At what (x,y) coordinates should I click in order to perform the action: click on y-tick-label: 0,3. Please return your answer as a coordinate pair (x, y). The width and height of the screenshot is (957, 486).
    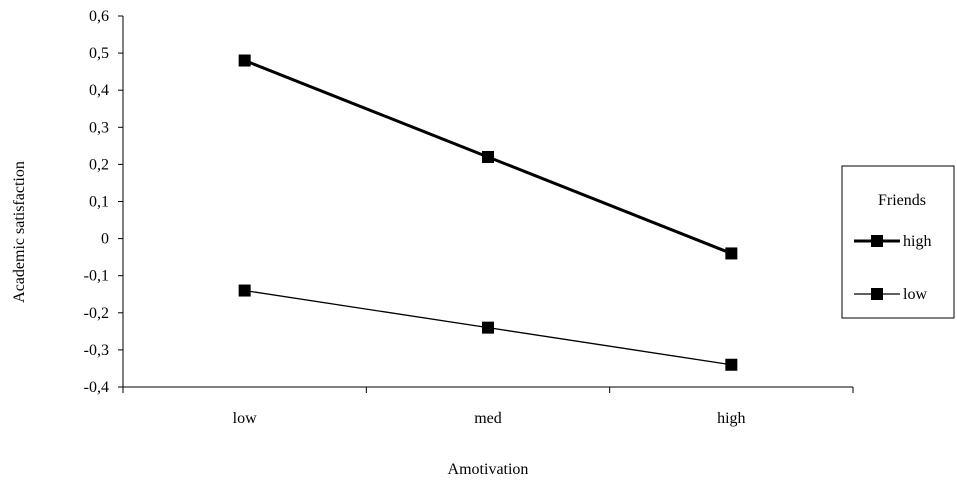
    Looking at the image, I should click on (99, 127).